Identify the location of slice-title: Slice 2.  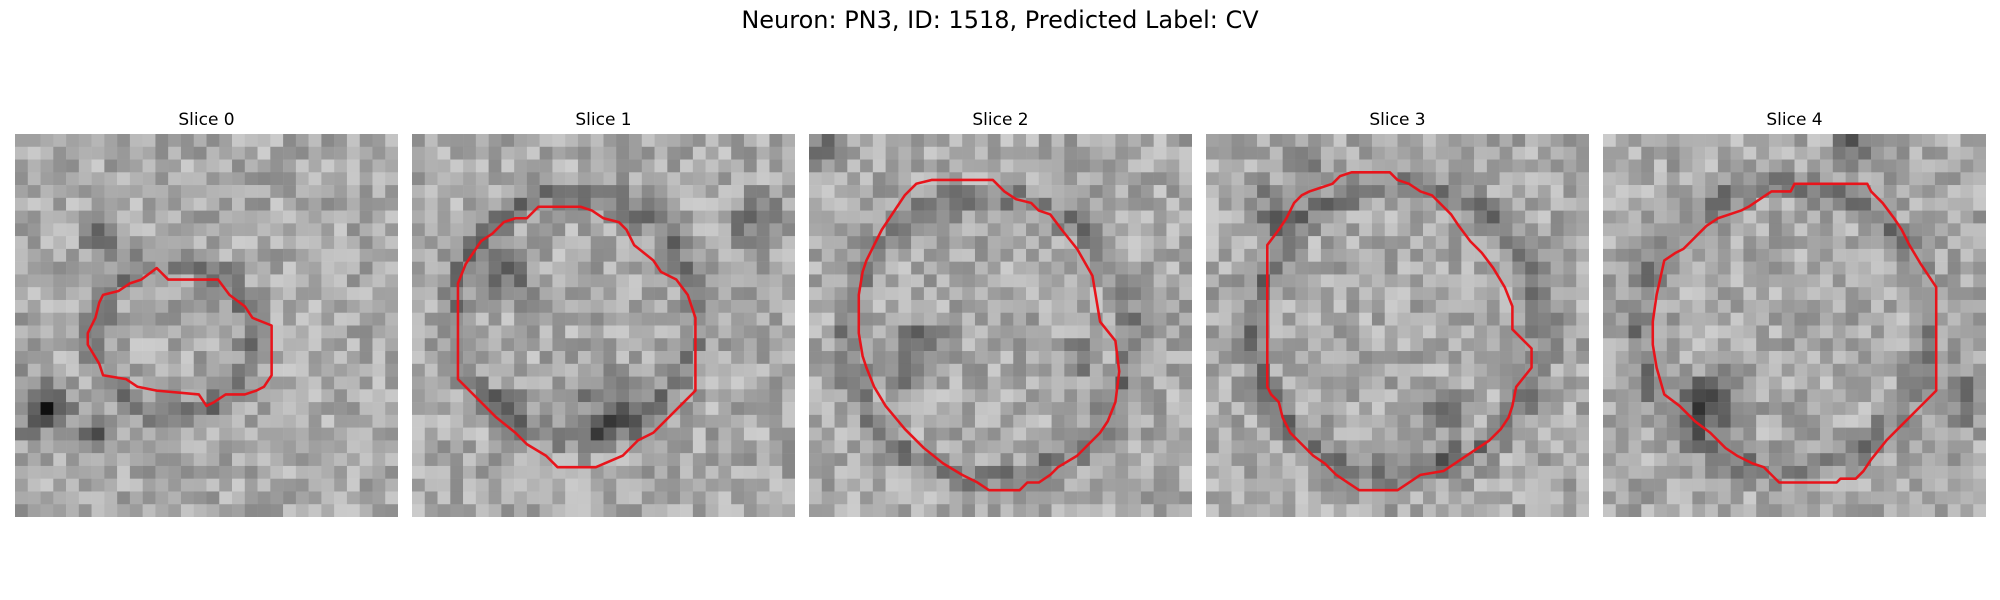
(1000, 120).